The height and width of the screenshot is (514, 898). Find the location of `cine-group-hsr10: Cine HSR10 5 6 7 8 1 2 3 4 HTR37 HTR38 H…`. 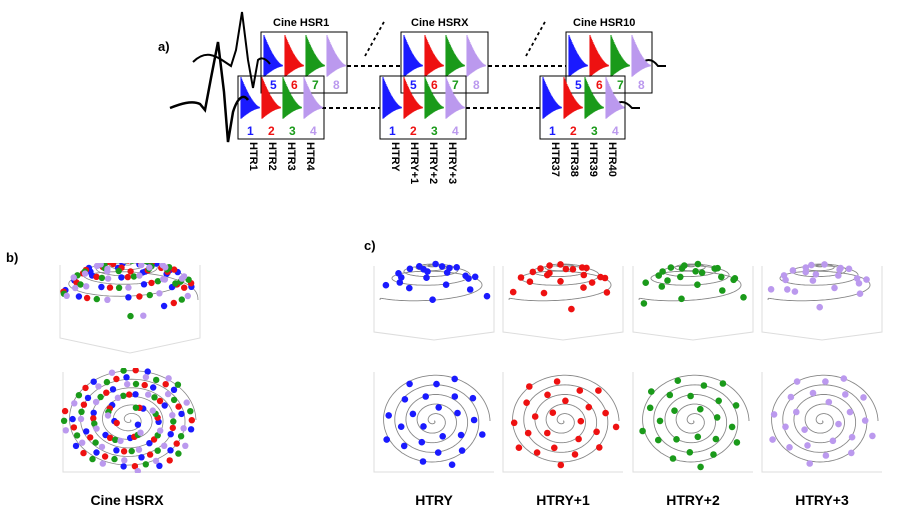

cine-group-hsr10: Cine HSR10 5 6 7 8 1 2 3 4 HTR37 HTR38 H… is located at coordinates (596, 97).